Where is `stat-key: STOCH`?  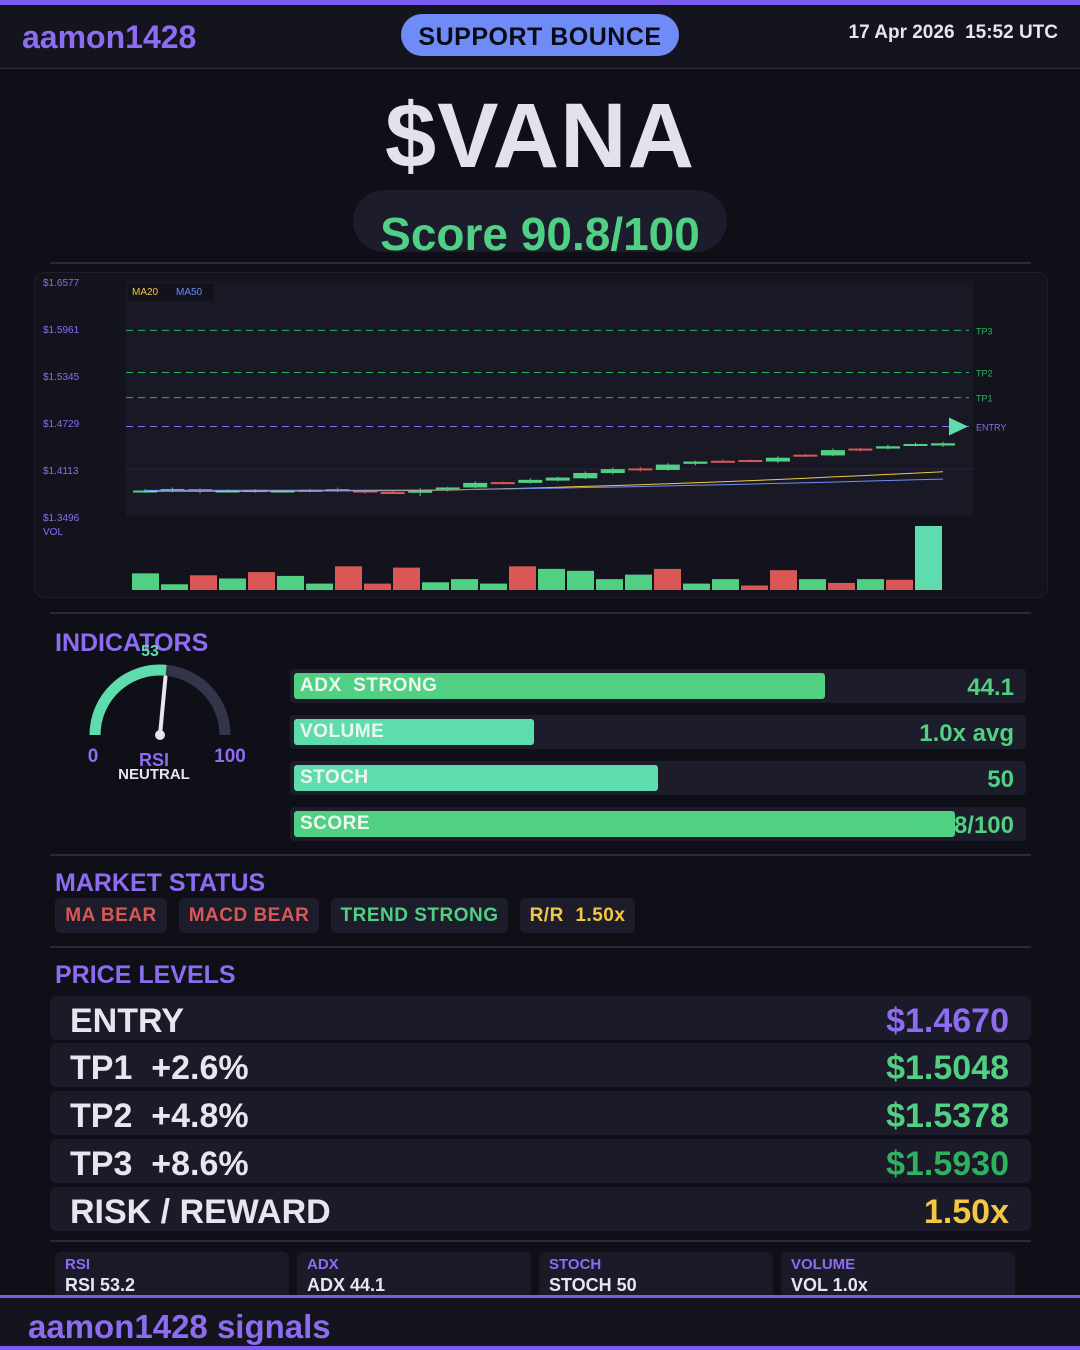
stat-key: STOCH is located at coordinates (575, 1264).